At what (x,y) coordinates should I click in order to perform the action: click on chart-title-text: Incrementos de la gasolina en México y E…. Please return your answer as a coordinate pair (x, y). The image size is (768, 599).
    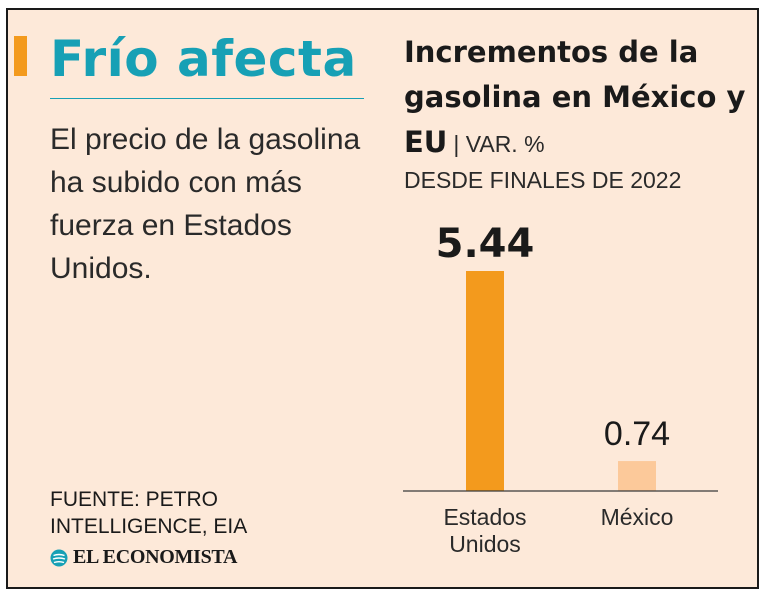
    Looking at the image, I should click on (575, 97).